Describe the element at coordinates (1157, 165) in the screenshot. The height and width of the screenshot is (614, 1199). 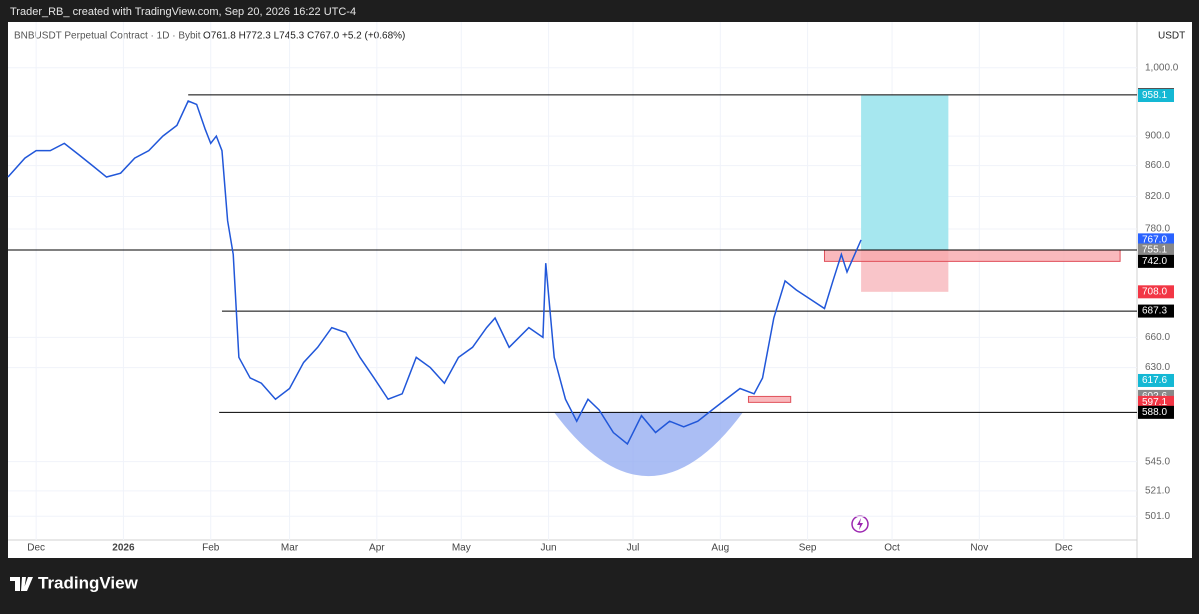
I see `y-tick-label: 860.0` at that location.